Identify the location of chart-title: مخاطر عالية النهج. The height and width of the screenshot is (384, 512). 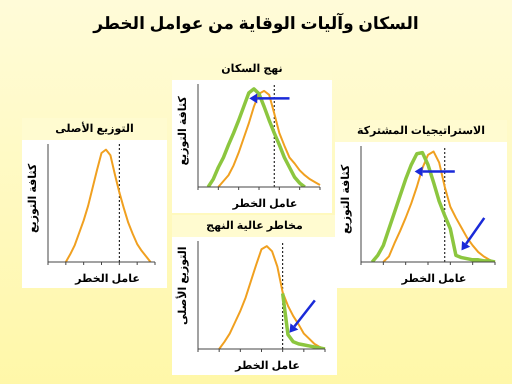
(254, 226).